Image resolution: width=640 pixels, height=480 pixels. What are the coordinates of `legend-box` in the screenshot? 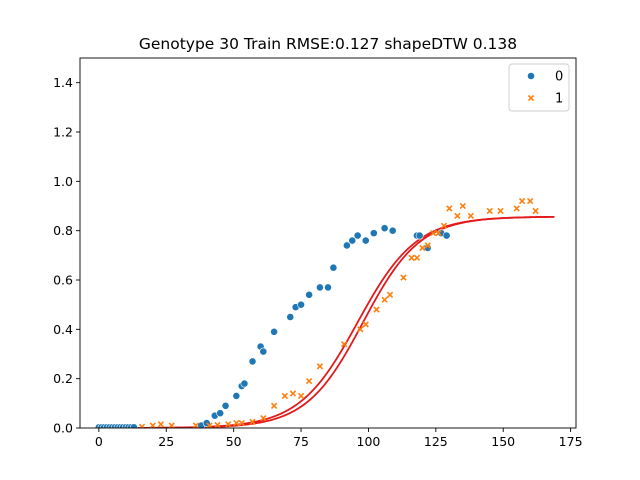 It's located at (539, 87).